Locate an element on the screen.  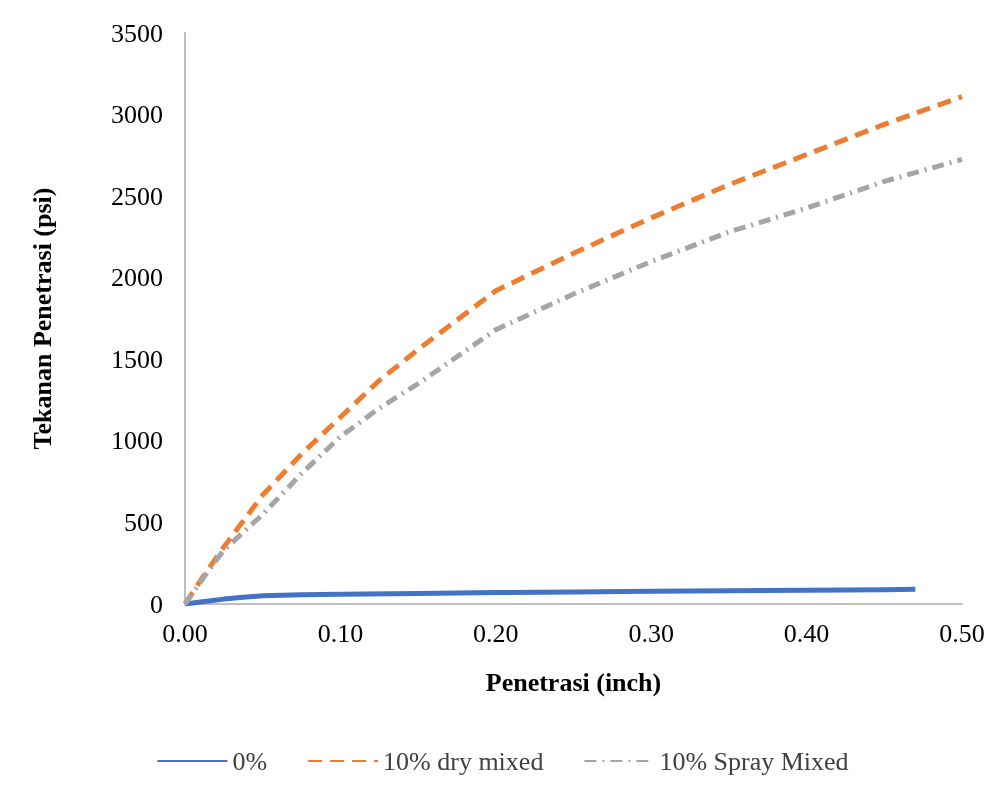
y-tick-label: 2000 is located at coordinates (137, 278).